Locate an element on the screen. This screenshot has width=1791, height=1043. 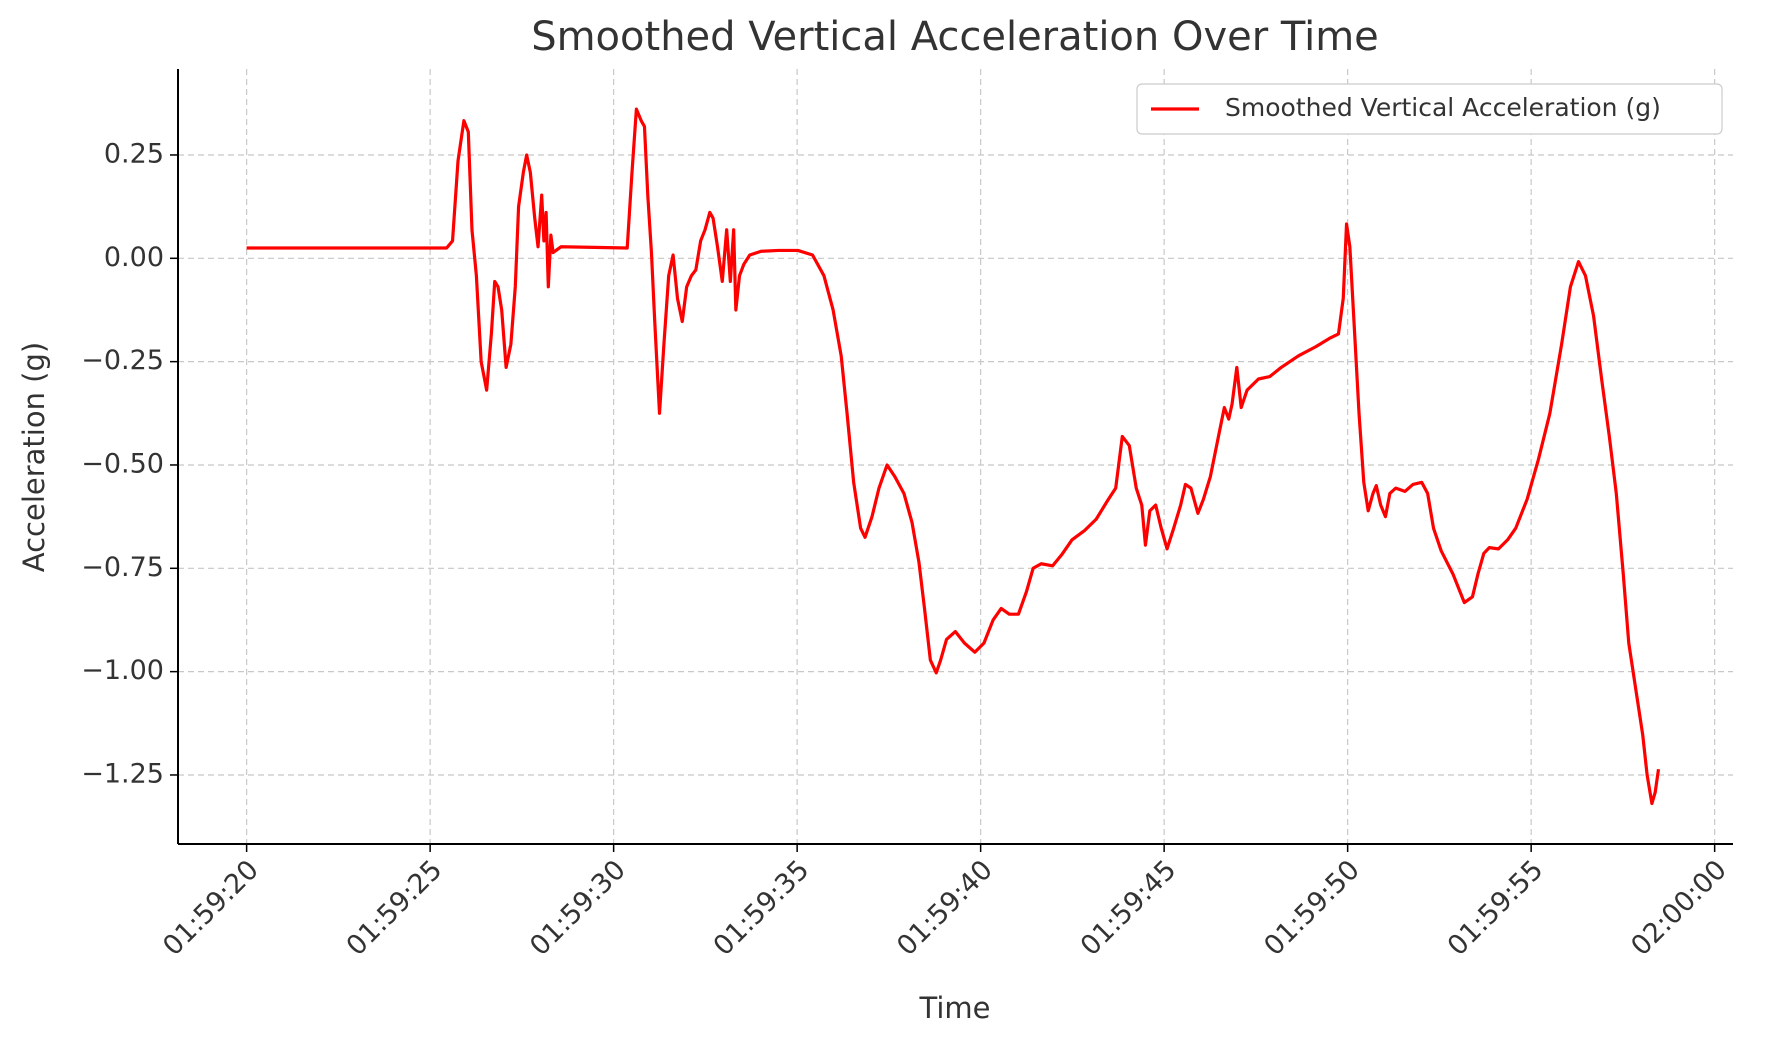
x-tick-label: 01:59:25 is located at coordinates (395, 908).